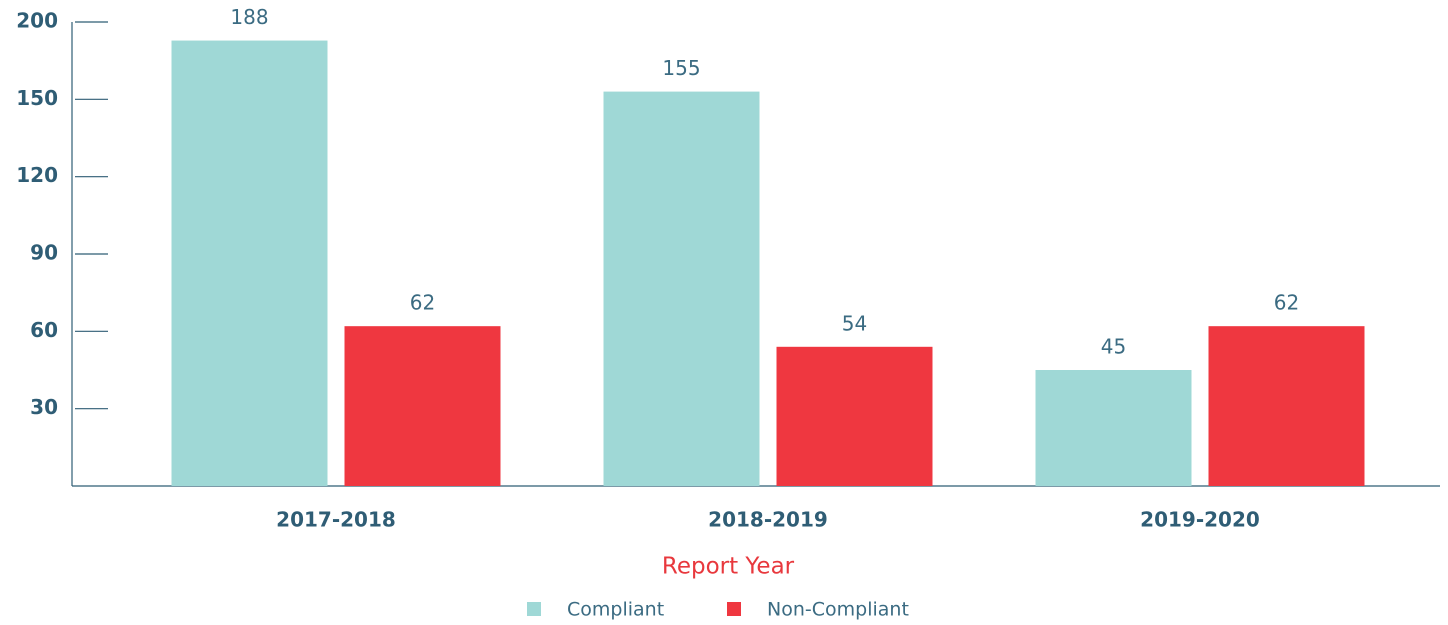 Image resolution: width=1448 pixels, height=625 pixels. I want to click on value-label: 155, so click(681, 68).